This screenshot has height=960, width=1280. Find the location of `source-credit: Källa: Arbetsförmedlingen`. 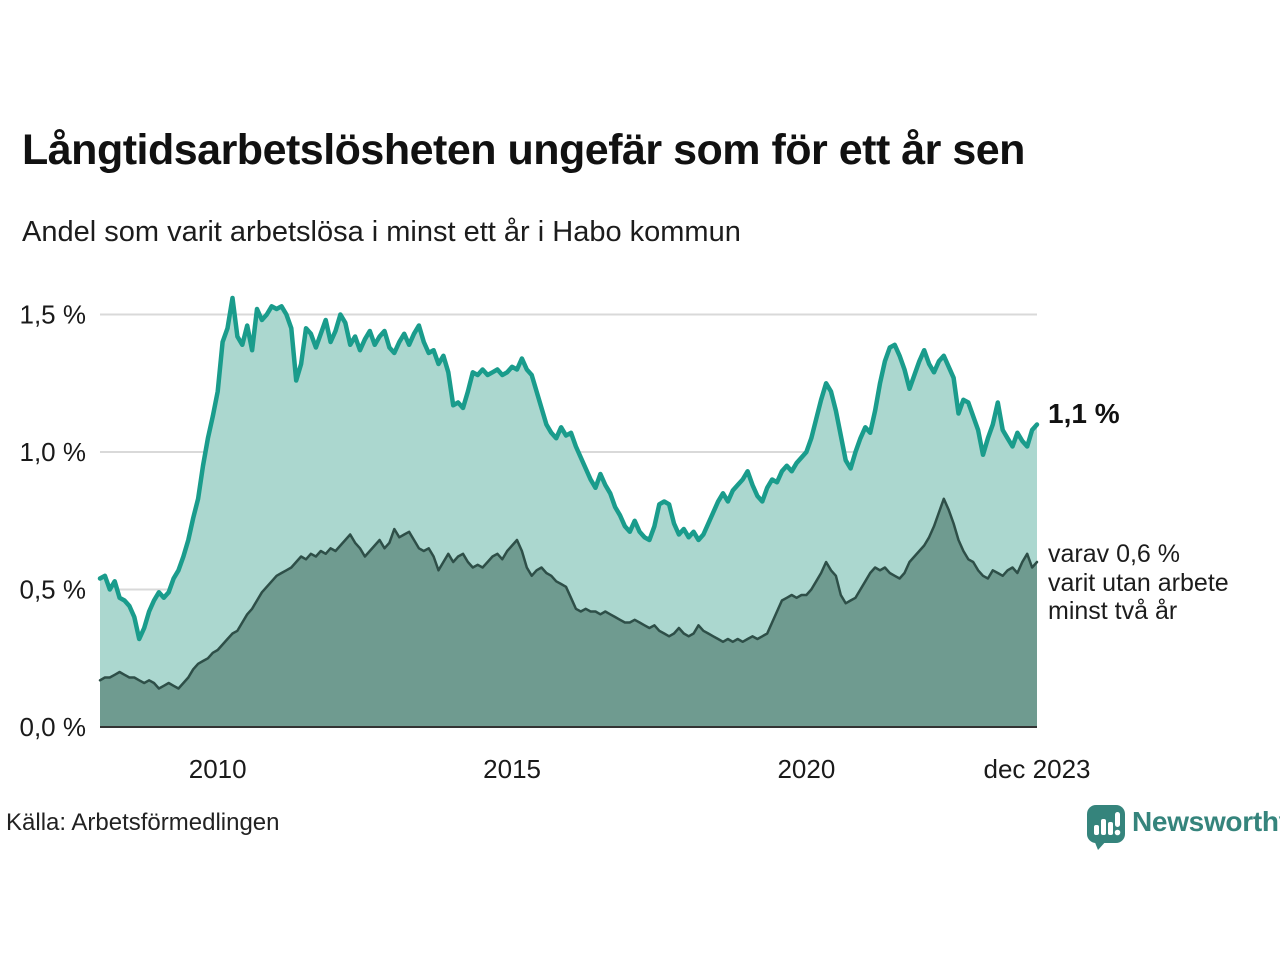

source-credit: Källa: Arbetsförmedlingen is located at coordinates (143, 822).